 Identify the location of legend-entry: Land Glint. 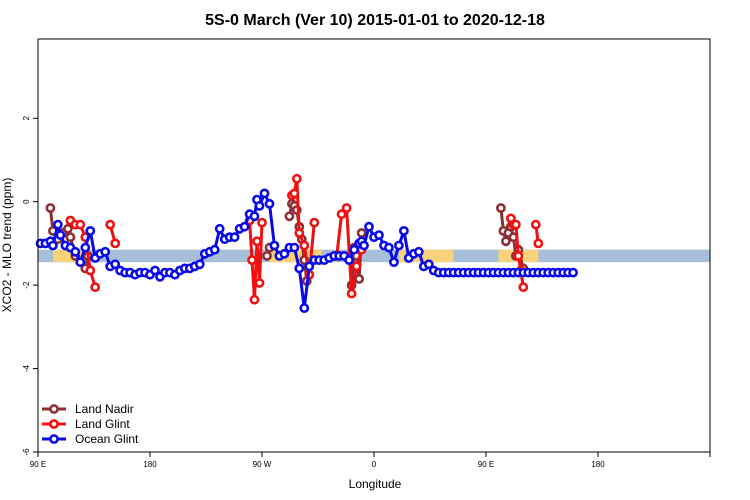
(86, 424).